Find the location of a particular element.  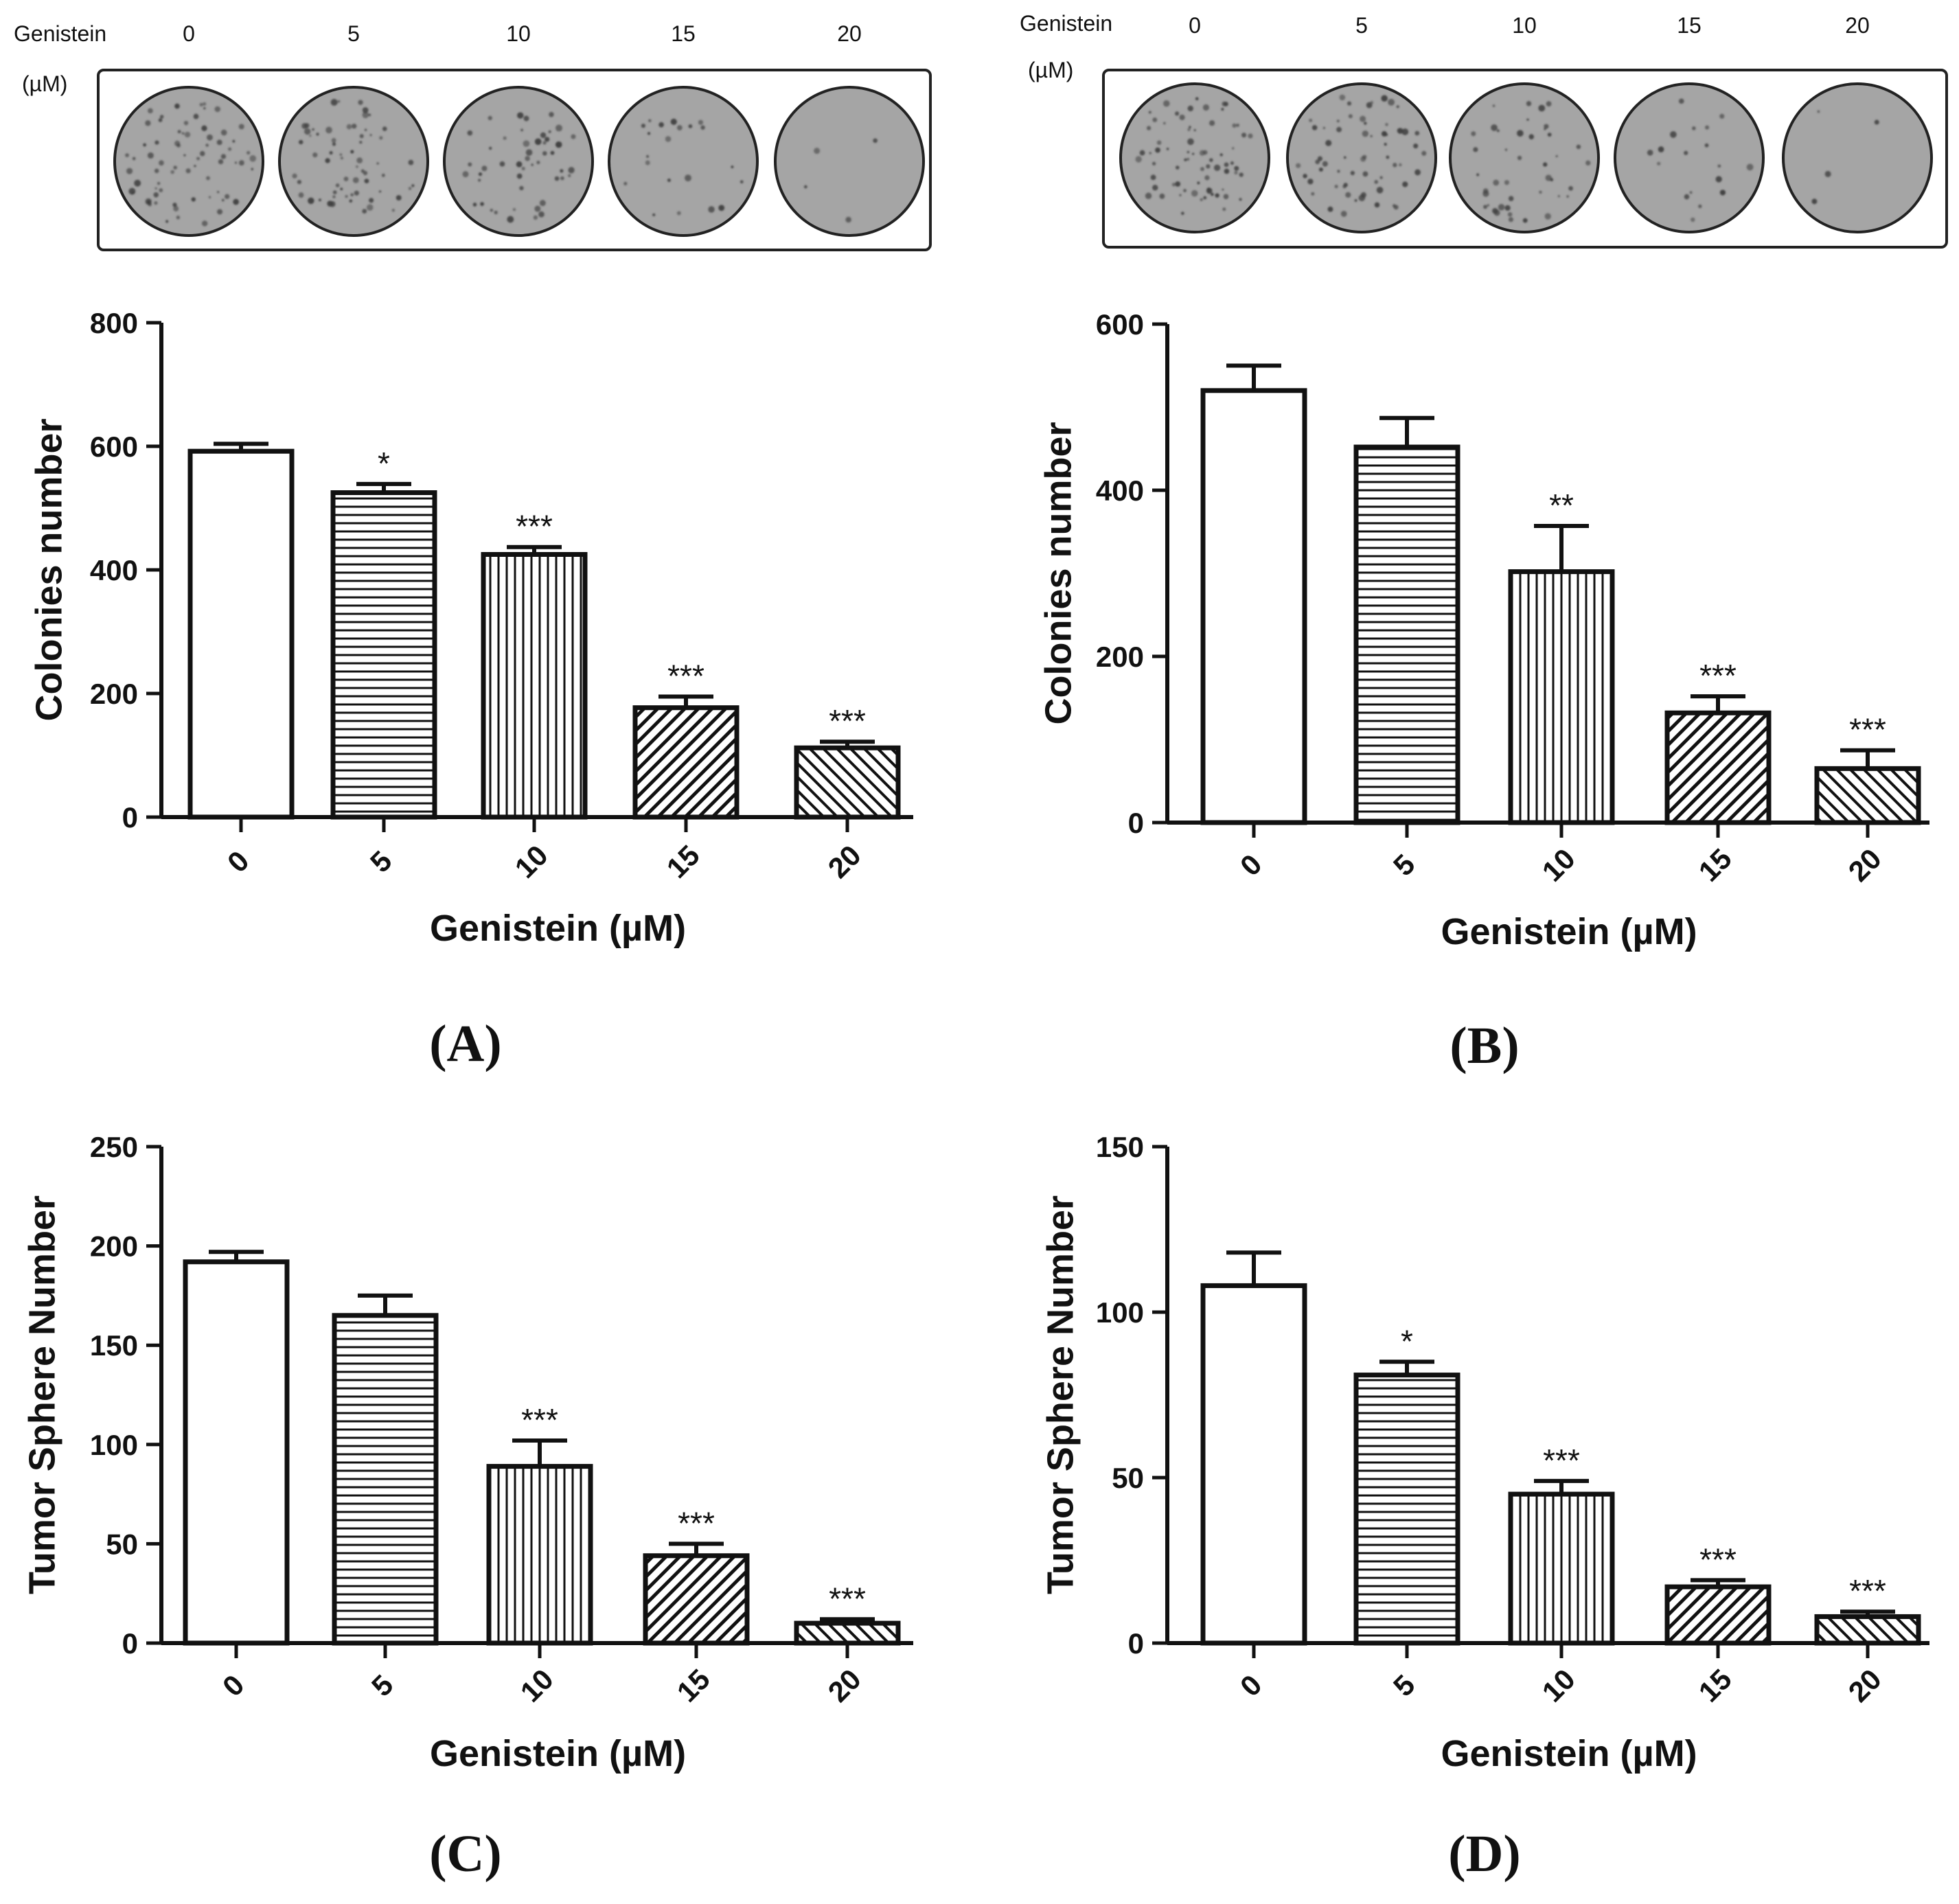

colony-plate-a: Genistein (µM) 0 5 10 15 20 is located at coordinates (473, 136).